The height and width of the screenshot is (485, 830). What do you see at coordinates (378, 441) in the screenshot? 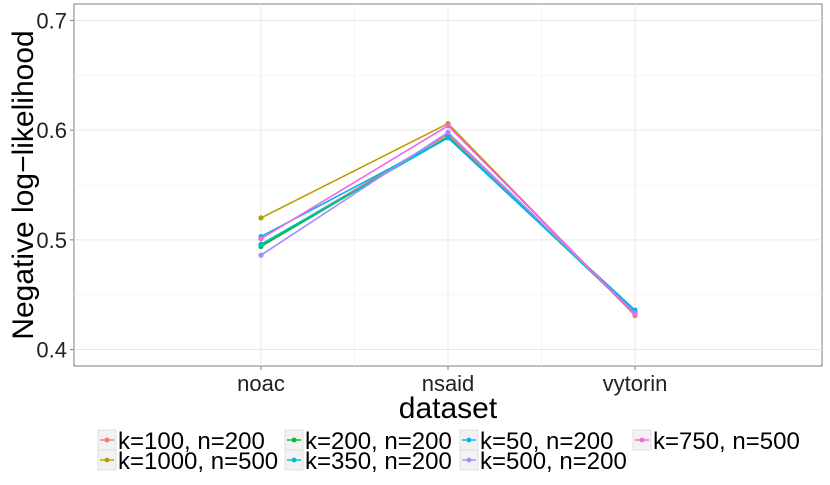
I see `legend-label: k=200, n=200` at bounding box center [378, 441].